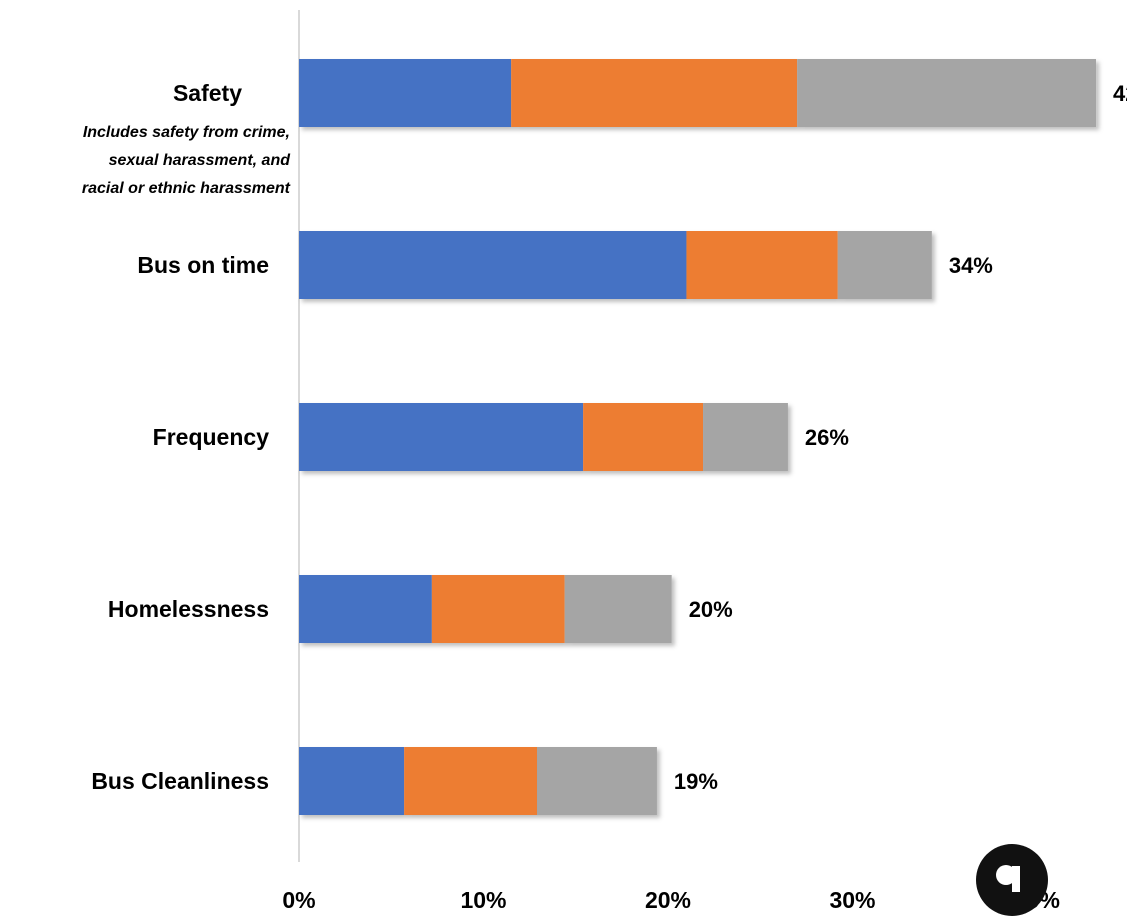  I want to click on total-label-safety: 42%, so click(1120, 93).